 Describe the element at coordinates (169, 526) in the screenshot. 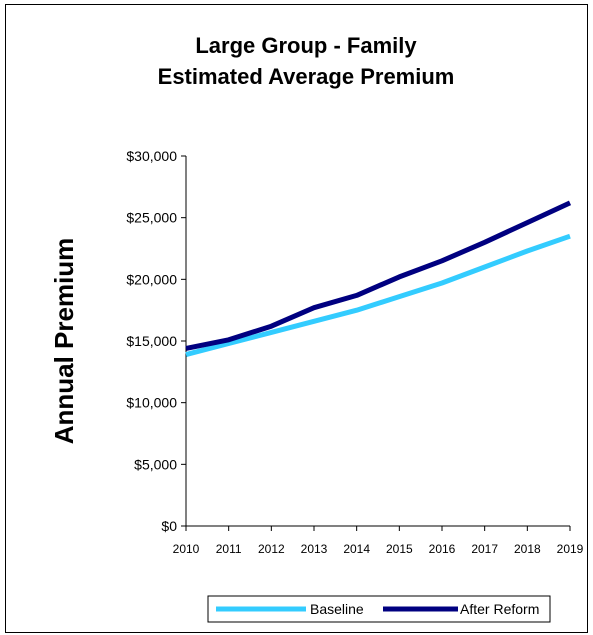

I see `y-tick-label: $0` at that location.